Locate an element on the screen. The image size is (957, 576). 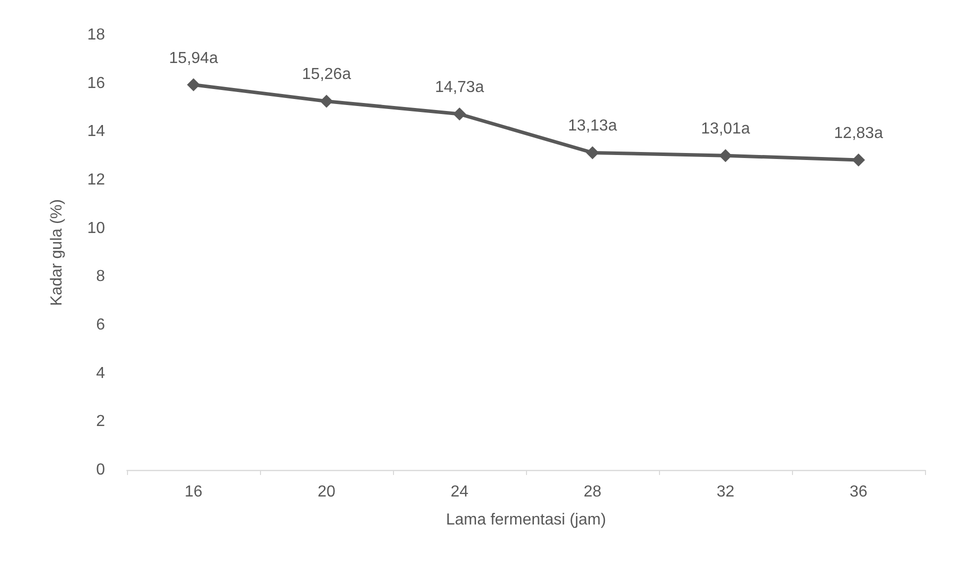
y-tick-label: 10 is located at coordinates (96, 228).